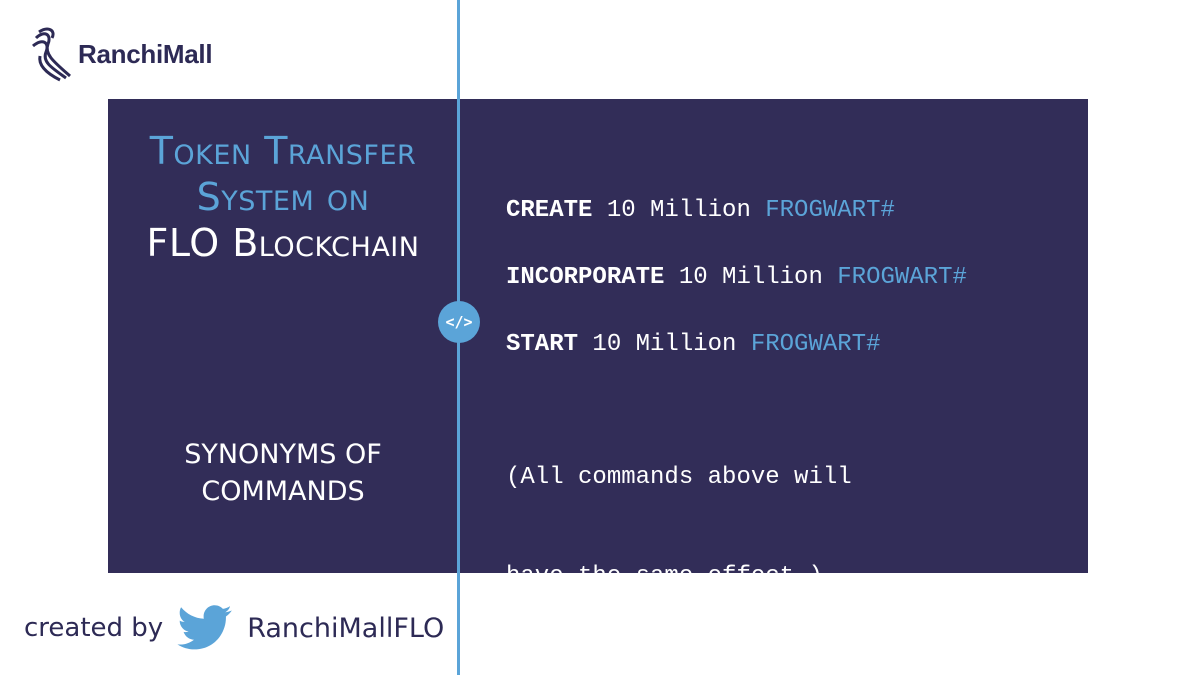 The height and width of the screenshot is (675, 1200). Describe the element at coordinates (542, 344) in the screenshot. I see `command-keyword: START` at that location.